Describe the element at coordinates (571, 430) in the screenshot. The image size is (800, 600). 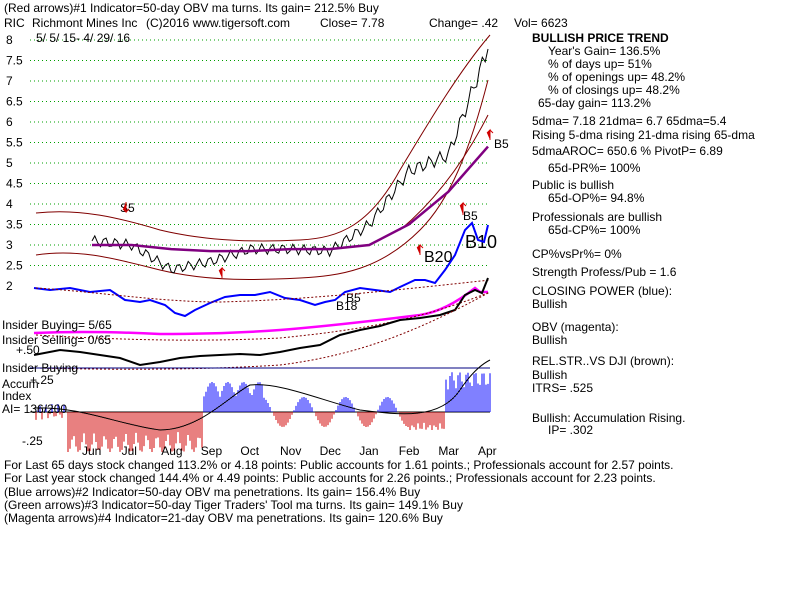
I see `ip-value: IP= .302` at that location.